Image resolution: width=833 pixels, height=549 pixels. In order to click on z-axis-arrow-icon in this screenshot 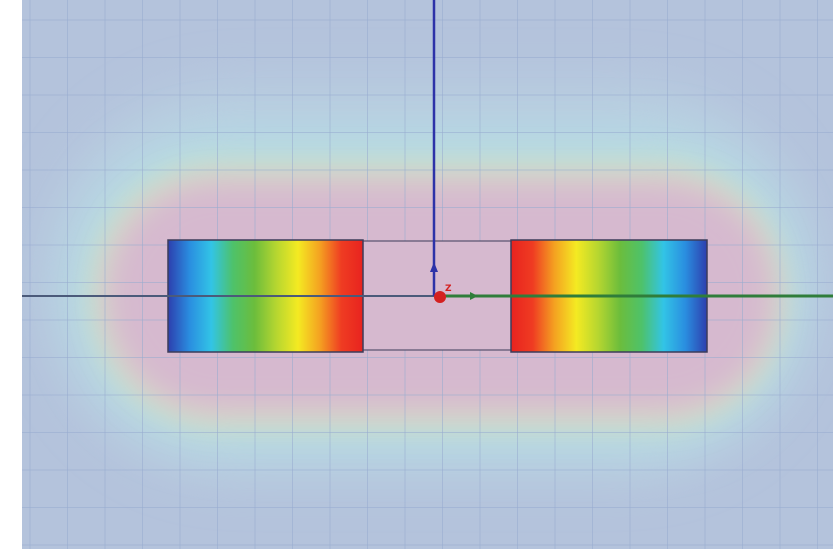, I will do `click(434, 267)`.